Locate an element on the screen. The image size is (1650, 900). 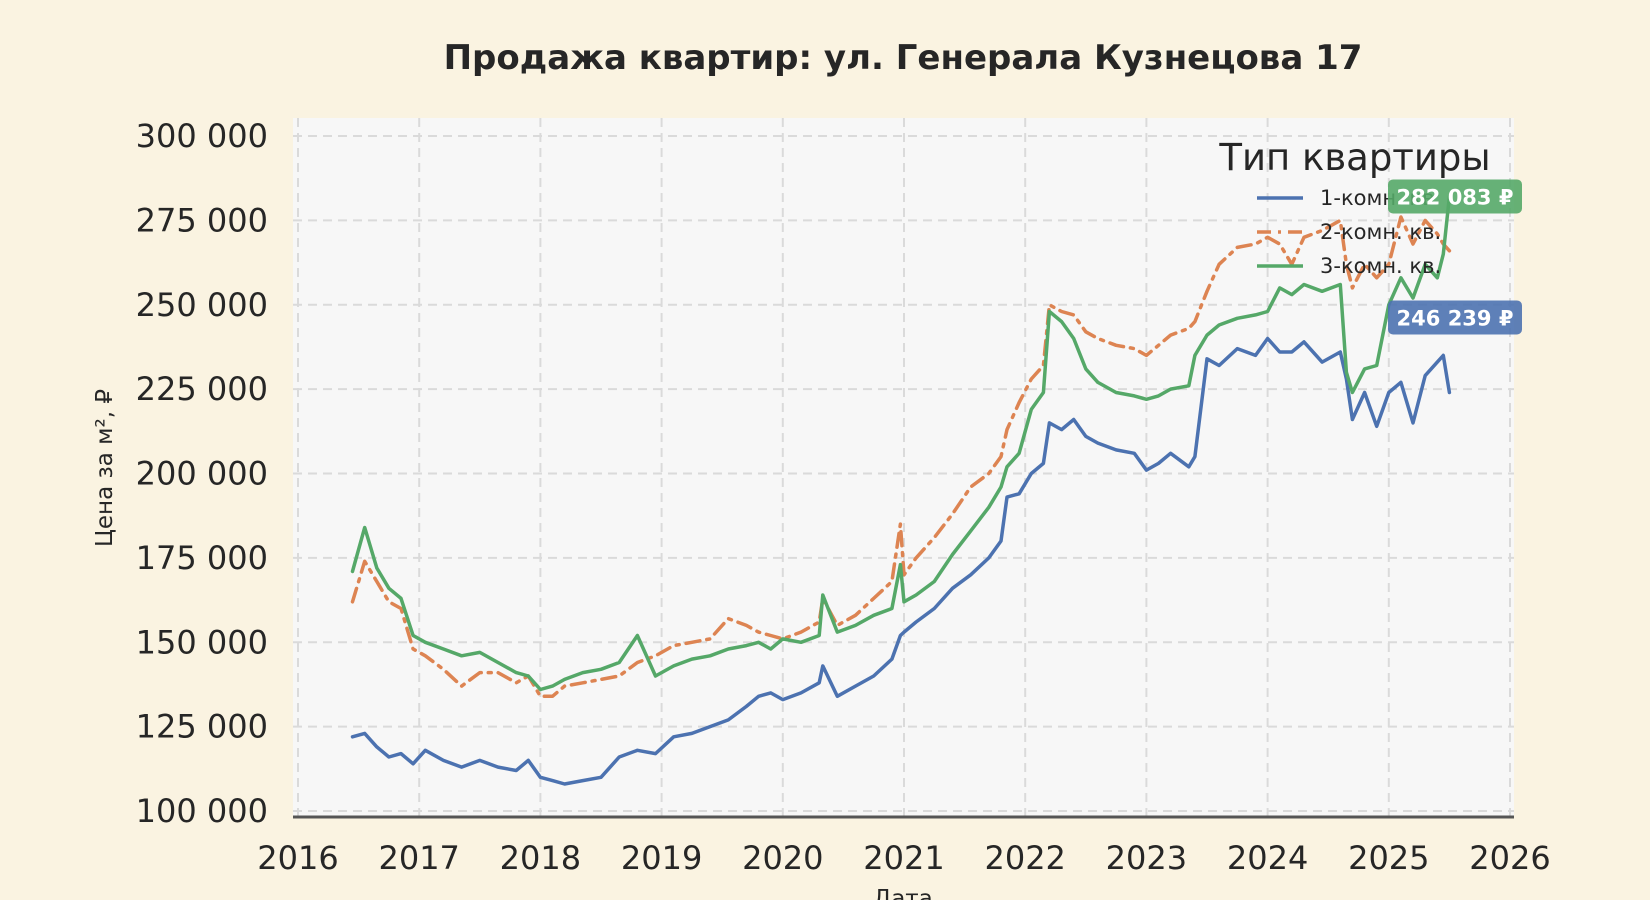
y-tick-label: 300 000 is located at coordinates (202, 136).